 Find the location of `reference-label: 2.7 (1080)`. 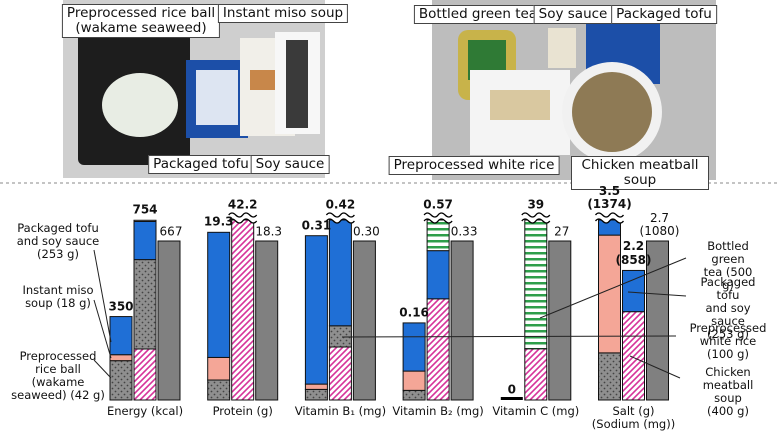

reference-label: 2.7 (1080) is located at coordinates (659, 225).